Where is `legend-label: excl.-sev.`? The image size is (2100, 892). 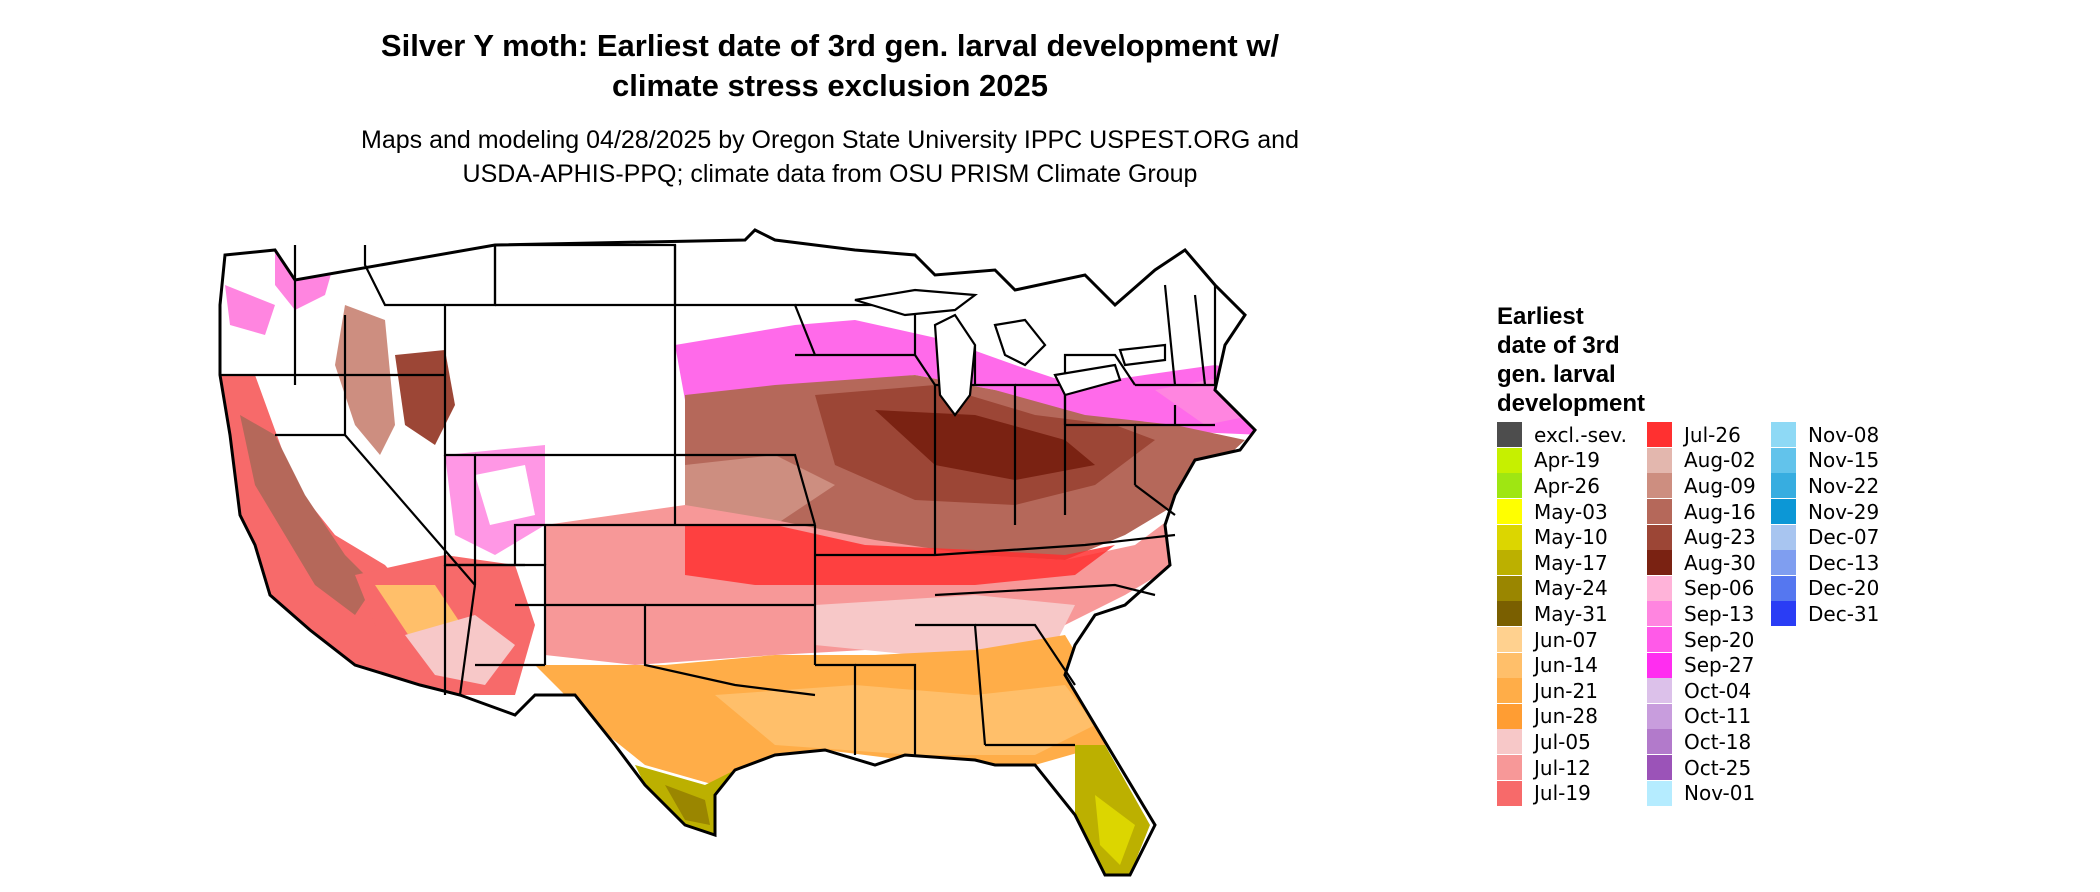
legend-label: excl.-sev. is located at coordinates (1580, 434).